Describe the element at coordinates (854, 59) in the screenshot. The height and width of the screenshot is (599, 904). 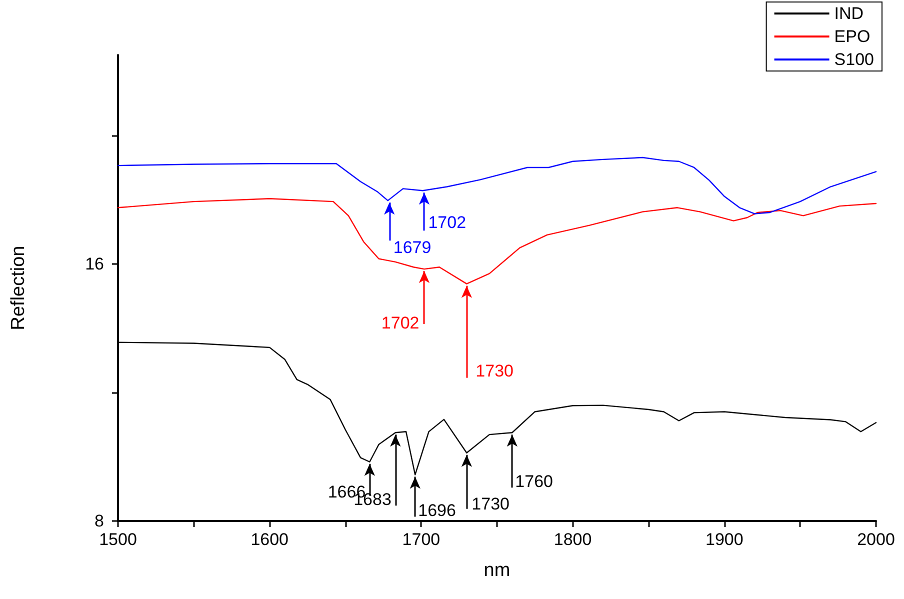
I see `legend-label: S100` at that location.